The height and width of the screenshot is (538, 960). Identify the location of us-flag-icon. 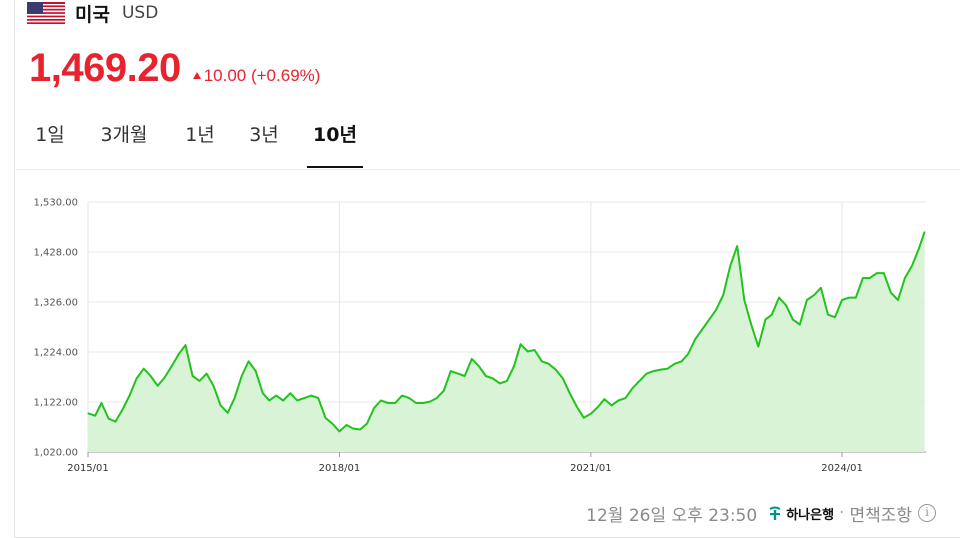
(46, 13).